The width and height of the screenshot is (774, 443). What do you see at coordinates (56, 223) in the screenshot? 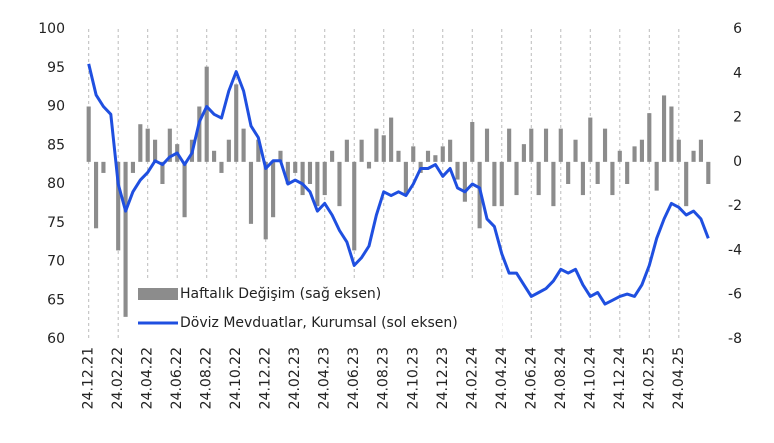
I see `y-tick-label: 75` at bounding box center [56, 223].